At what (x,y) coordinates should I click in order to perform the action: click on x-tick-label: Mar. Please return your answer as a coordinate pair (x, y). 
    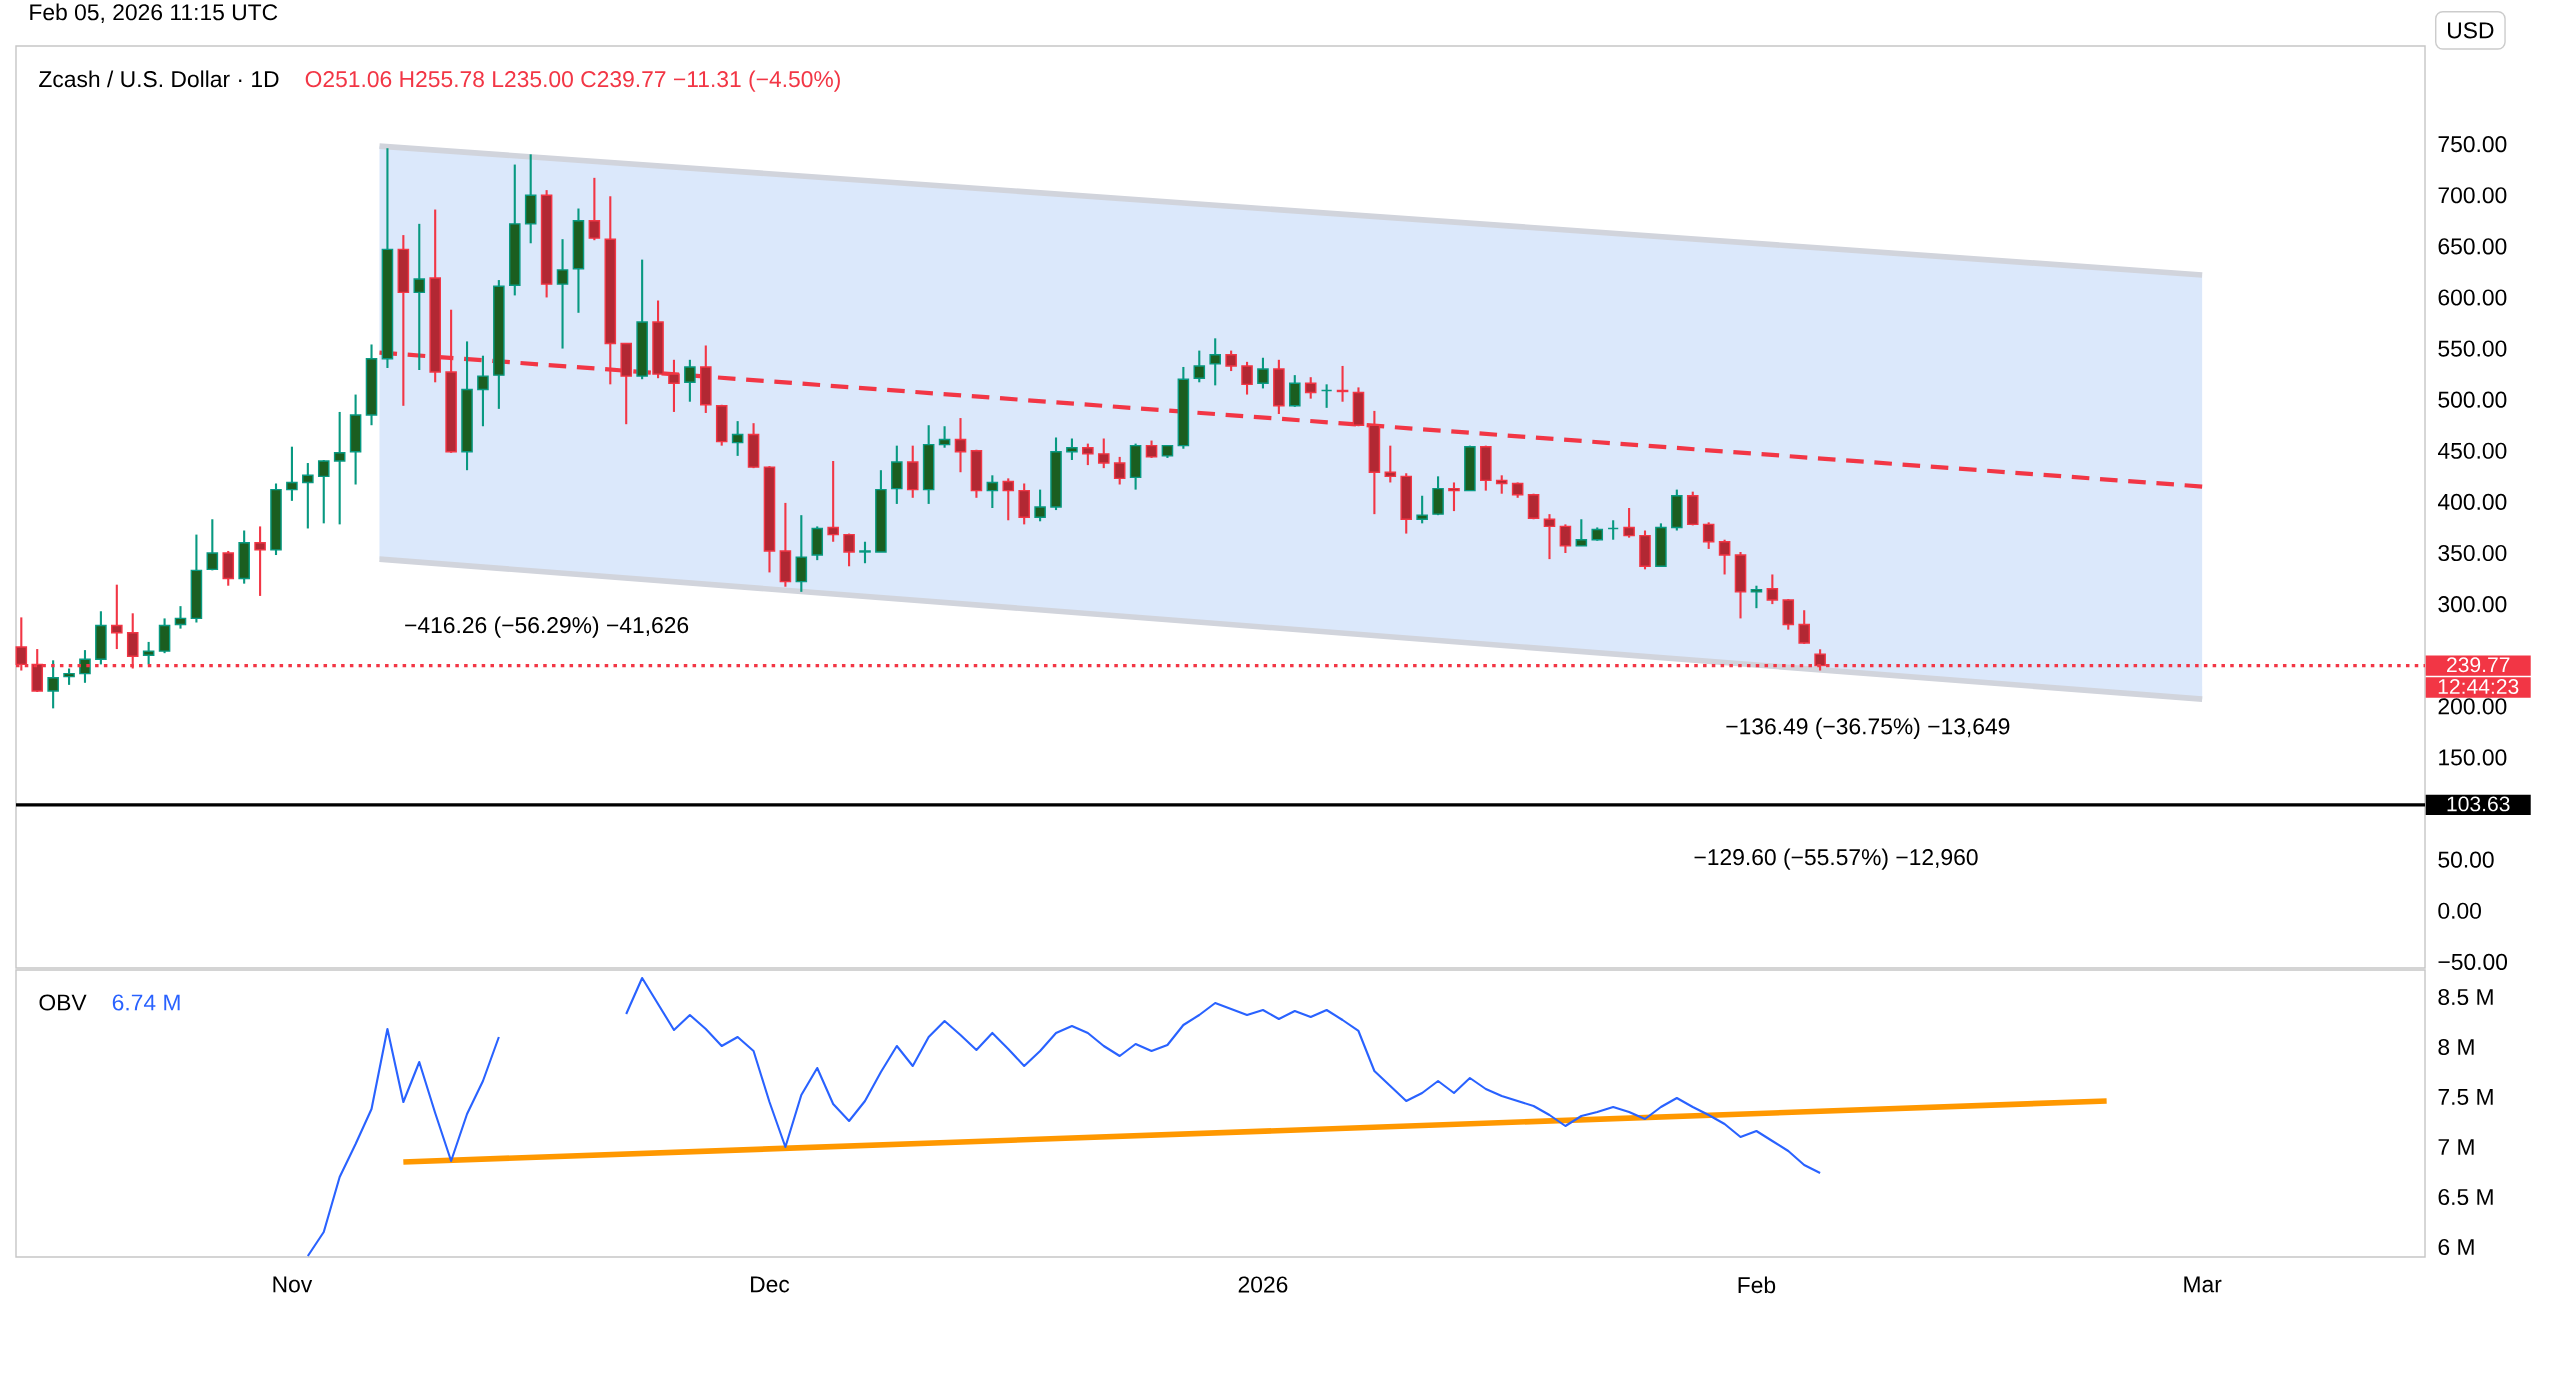
    Looking at the image, I should click on (2203, 1284).